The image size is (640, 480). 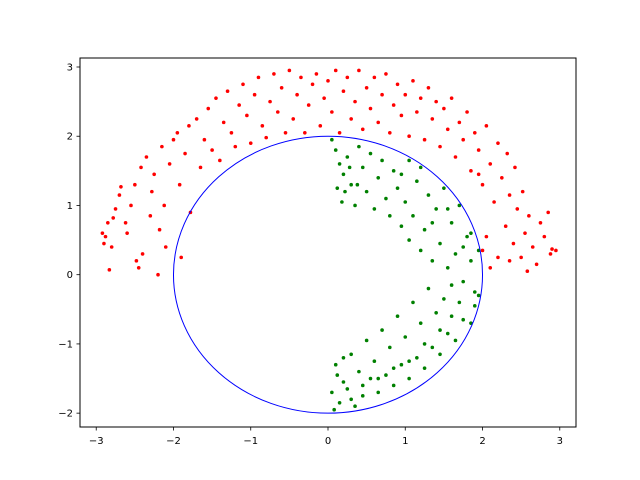 What do you see at coordinates (65, 414) in the screenshot?
I see `y-tick-label: −2` at bounding box center [65, 414].